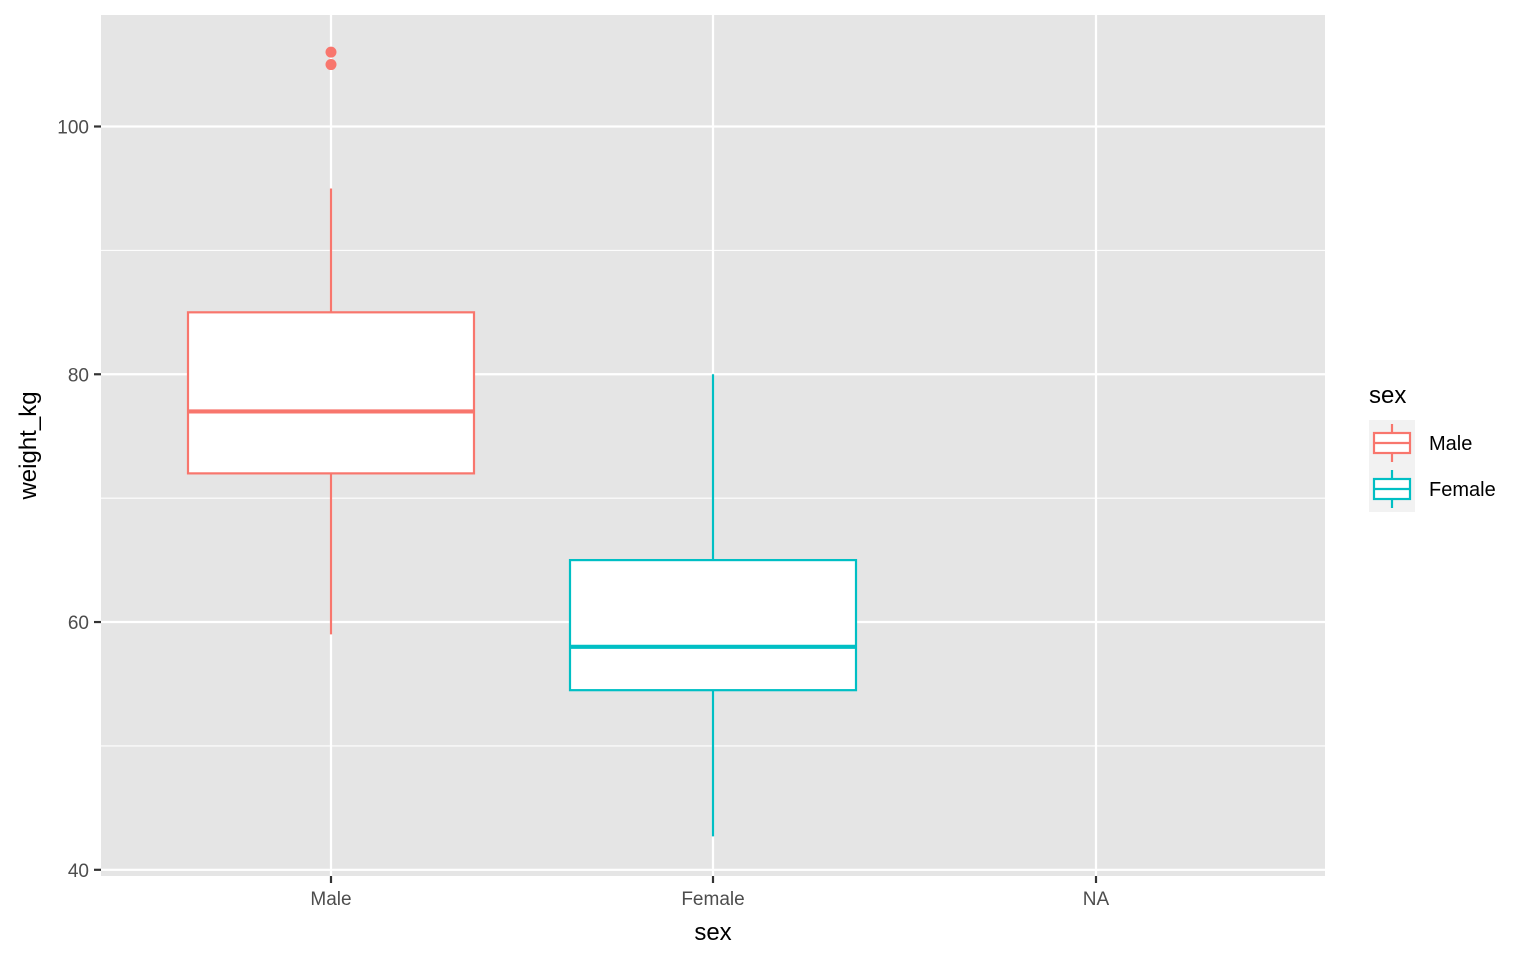 The height and width of the screenshot is (960, 1536). I want to click on legend-label: Male, so click(1450, 444).